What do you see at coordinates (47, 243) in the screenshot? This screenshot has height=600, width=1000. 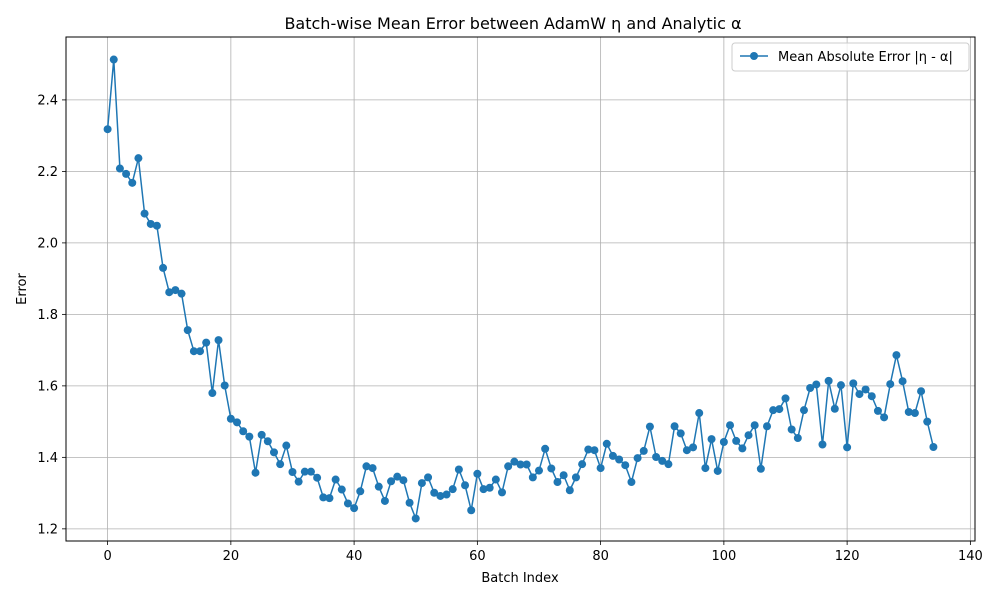 I see `y-tick-label: 2.0` at bounding box center [47, 243].